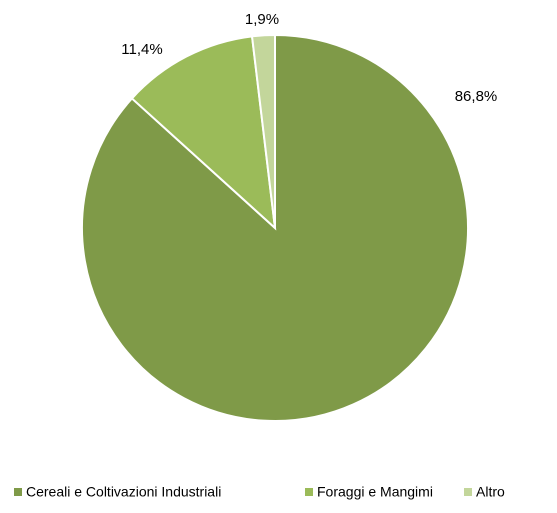  What do you see at coordinates (490, 492) in the screenshot?
I see `legend-label: Altro` at bounding box center [490, 492].